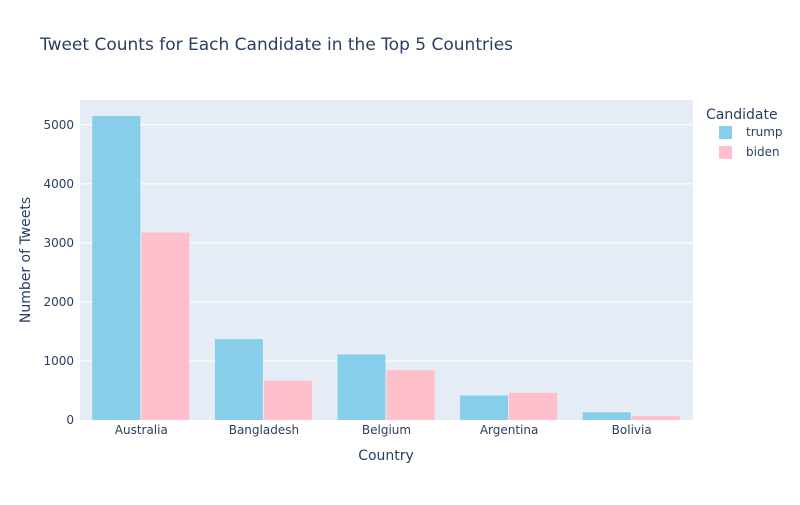 The width and height of the screenshot is (800, 505). I want to click on x-tick-label: Bangladesh, so click(264, 430).